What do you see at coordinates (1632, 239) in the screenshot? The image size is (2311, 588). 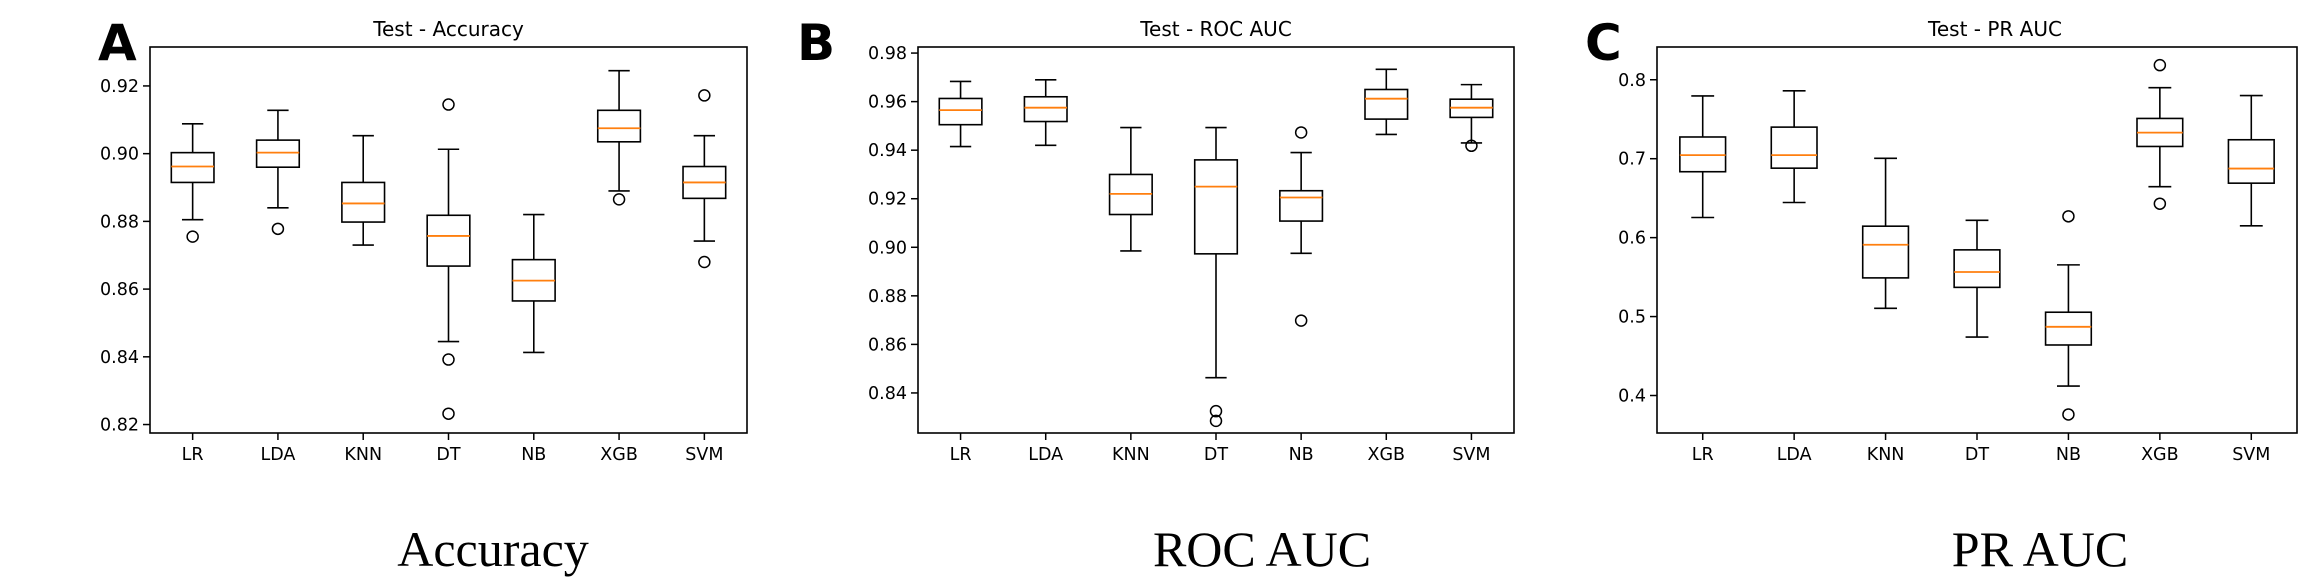 I see `y-tick-label: 0.6` at bounding box center [1632, 239].